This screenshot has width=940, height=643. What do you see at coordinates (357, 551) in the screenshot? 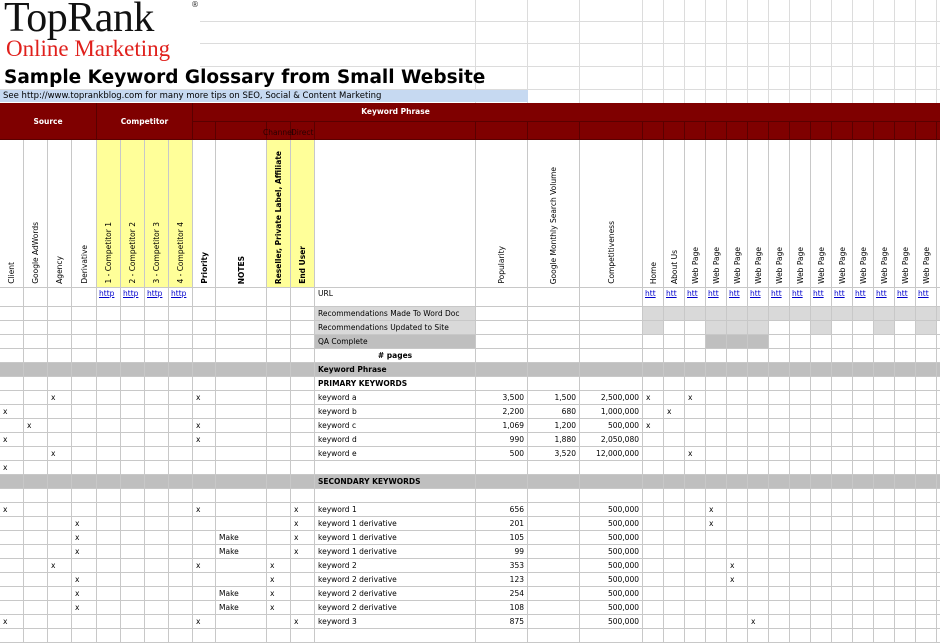
I see `cell-text: keyword 1 derivative` at bounding box center [357, 551].